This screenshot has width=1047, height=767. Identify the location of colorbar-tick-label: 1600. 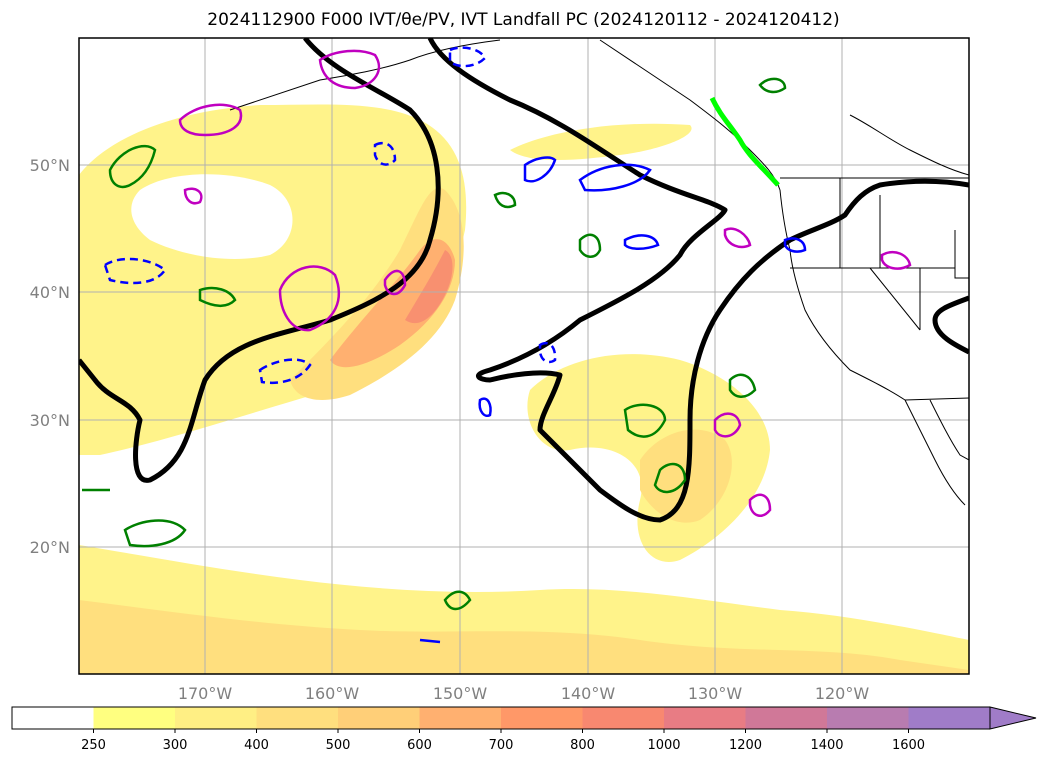
(908, 745).